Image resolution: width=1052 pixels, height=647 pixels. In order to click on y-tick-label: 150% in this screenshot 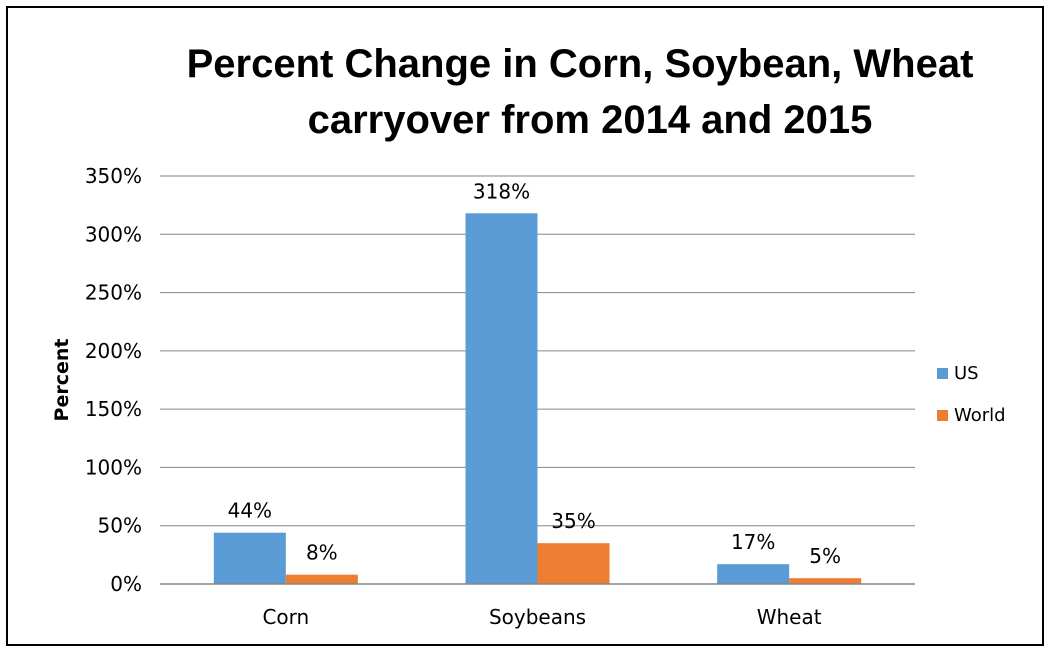, I will do `click(113, 409)`.